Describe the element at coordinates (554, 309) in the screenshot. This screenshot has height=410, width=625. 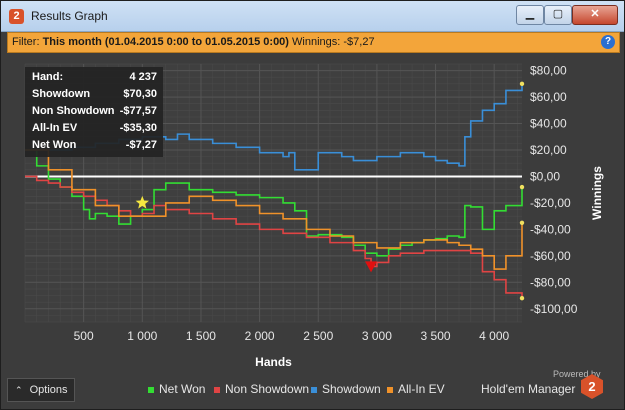
I see `y-tick-label: -$100,00` at that location.